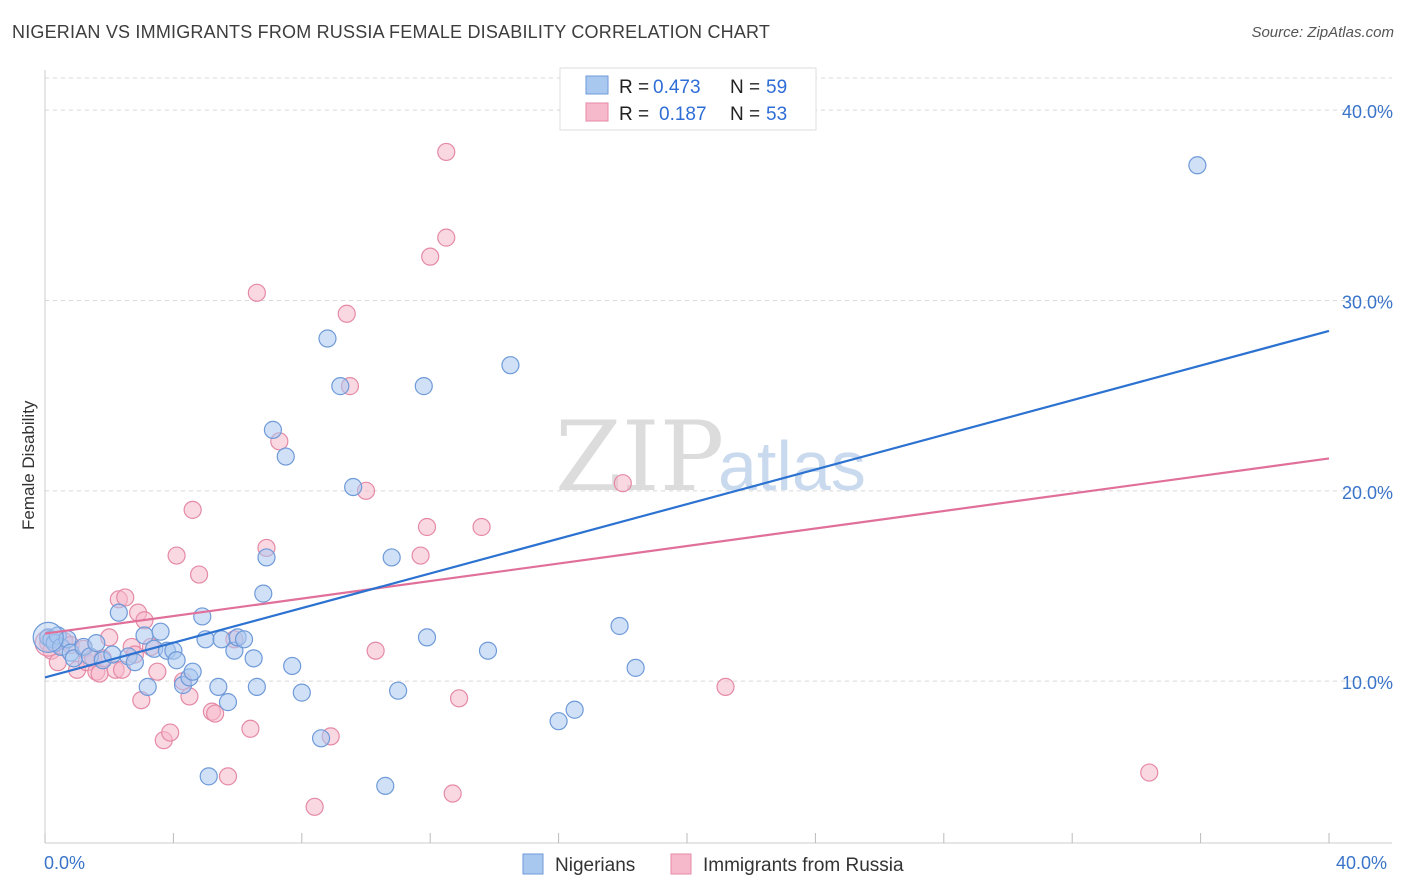 The width and height of the screenshot is (1406, 892). I want to click on legend-n-value: 59, so click(776, 87).